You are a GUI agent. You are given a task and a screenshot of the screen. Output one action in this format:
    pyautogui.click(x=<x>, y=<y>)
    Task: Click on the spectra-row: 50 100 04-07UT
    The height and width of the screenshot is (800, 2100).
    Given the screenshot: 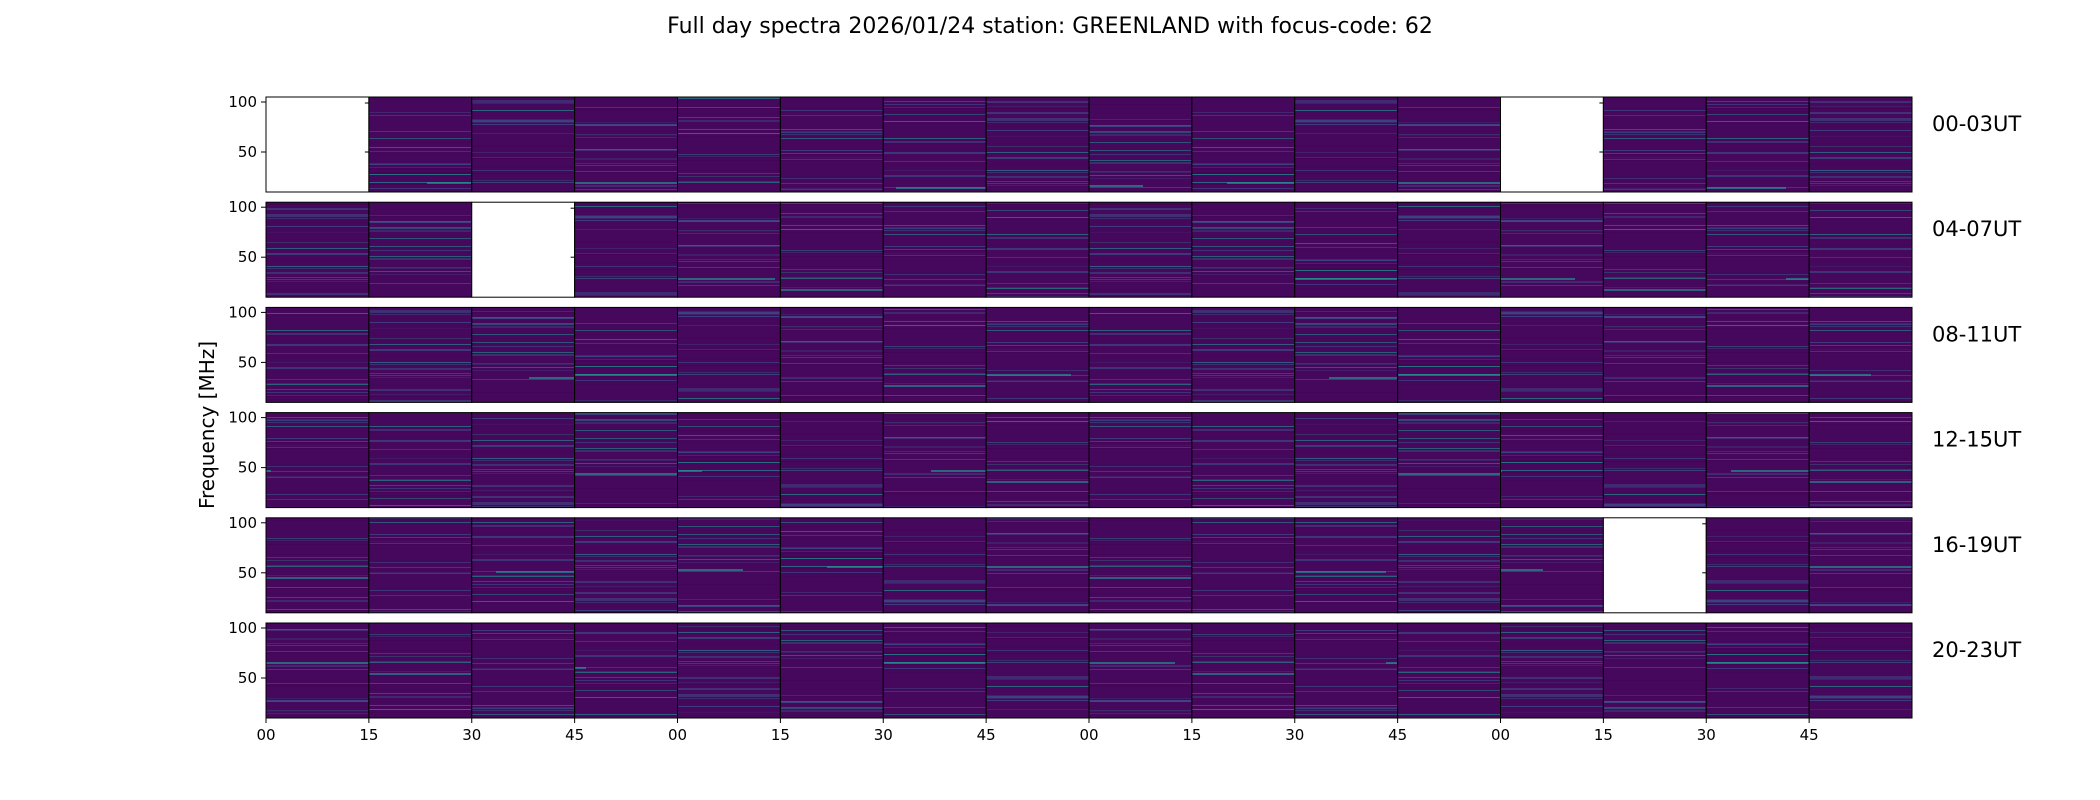 What is the action you would take?
    pyautogui.click(x=1124, y=248)
    